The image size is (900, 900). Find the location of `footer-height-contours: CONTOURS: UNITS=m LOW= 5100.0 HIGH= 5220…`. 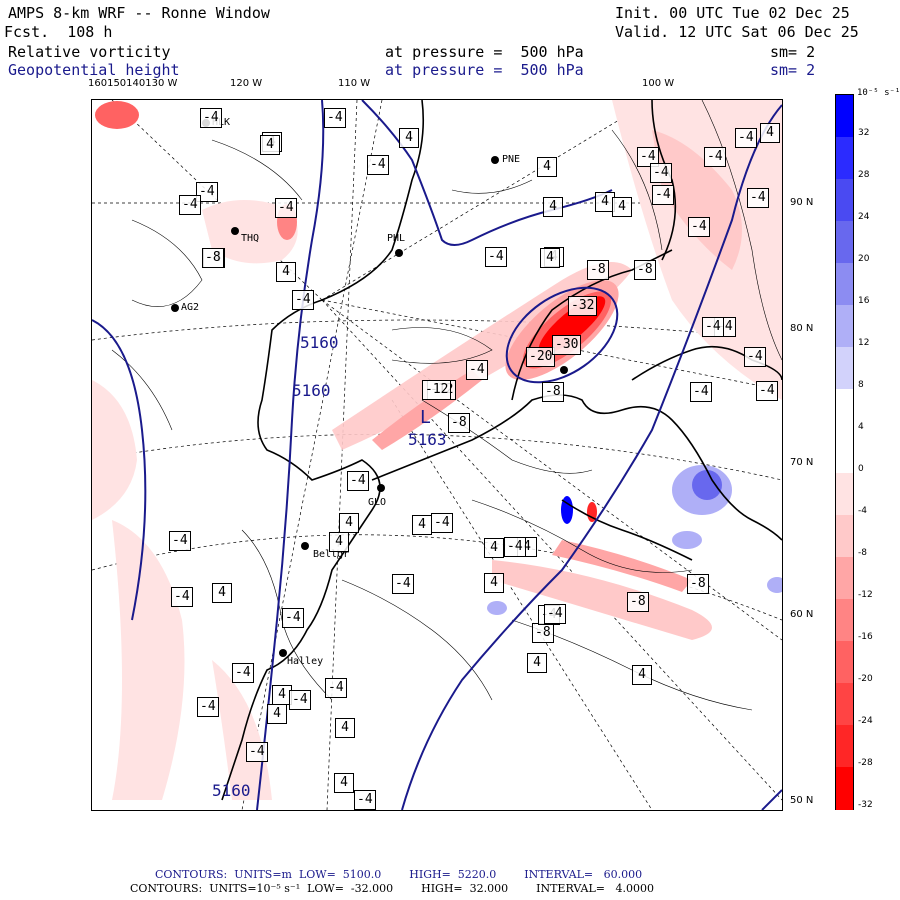

footer-height-contours: CONTOURS: UNITS=m LOW= 5100.0 HIGH= 5220… is located at coordinates (399, 874).